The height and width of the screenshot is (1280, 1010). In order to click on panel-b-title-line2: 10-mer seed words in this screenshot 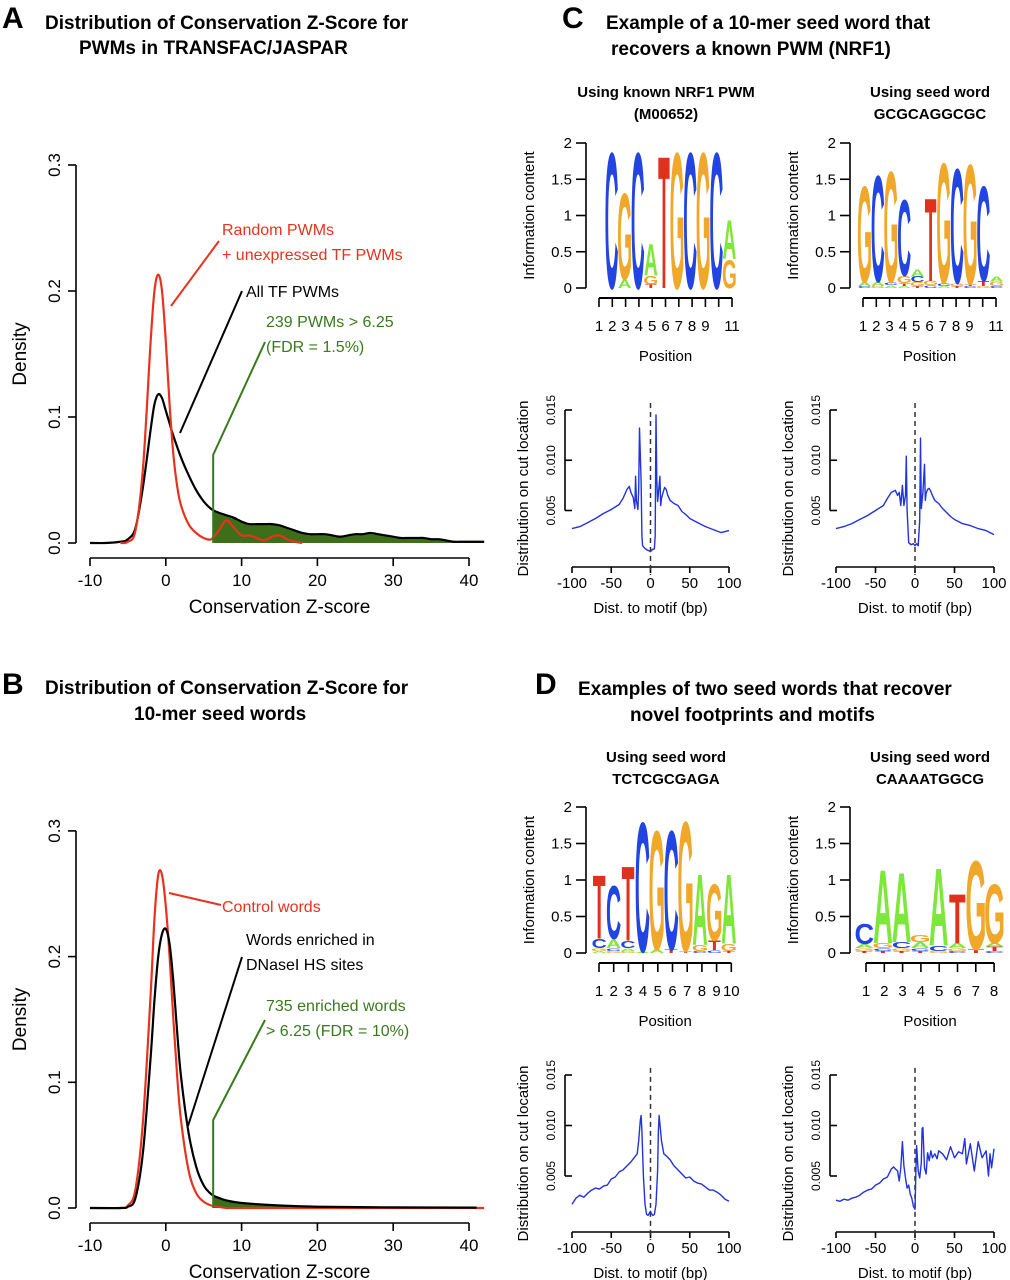, I will do `click(220, 714)`.